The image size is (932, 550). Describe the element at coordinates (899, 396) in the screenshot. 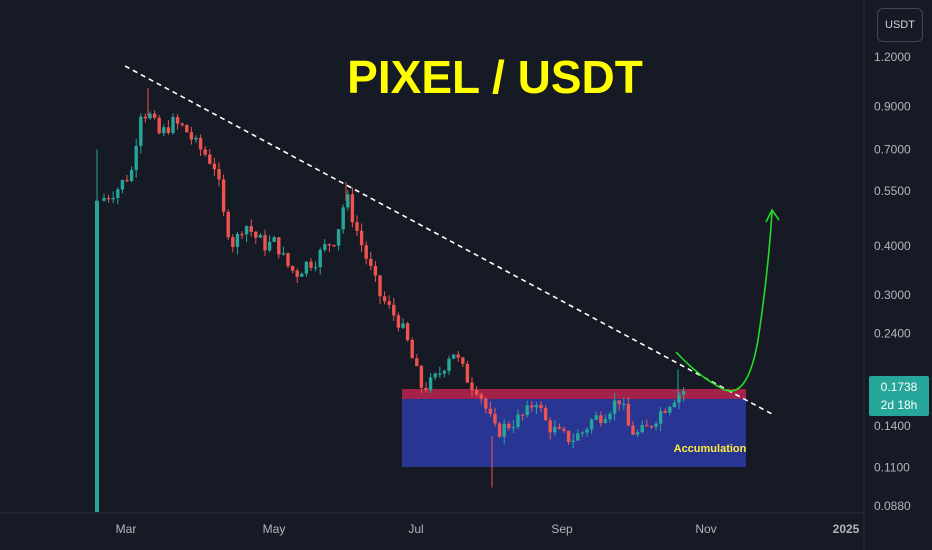

I see `current-price-tag: 0.1738 2d 18h` at that location.